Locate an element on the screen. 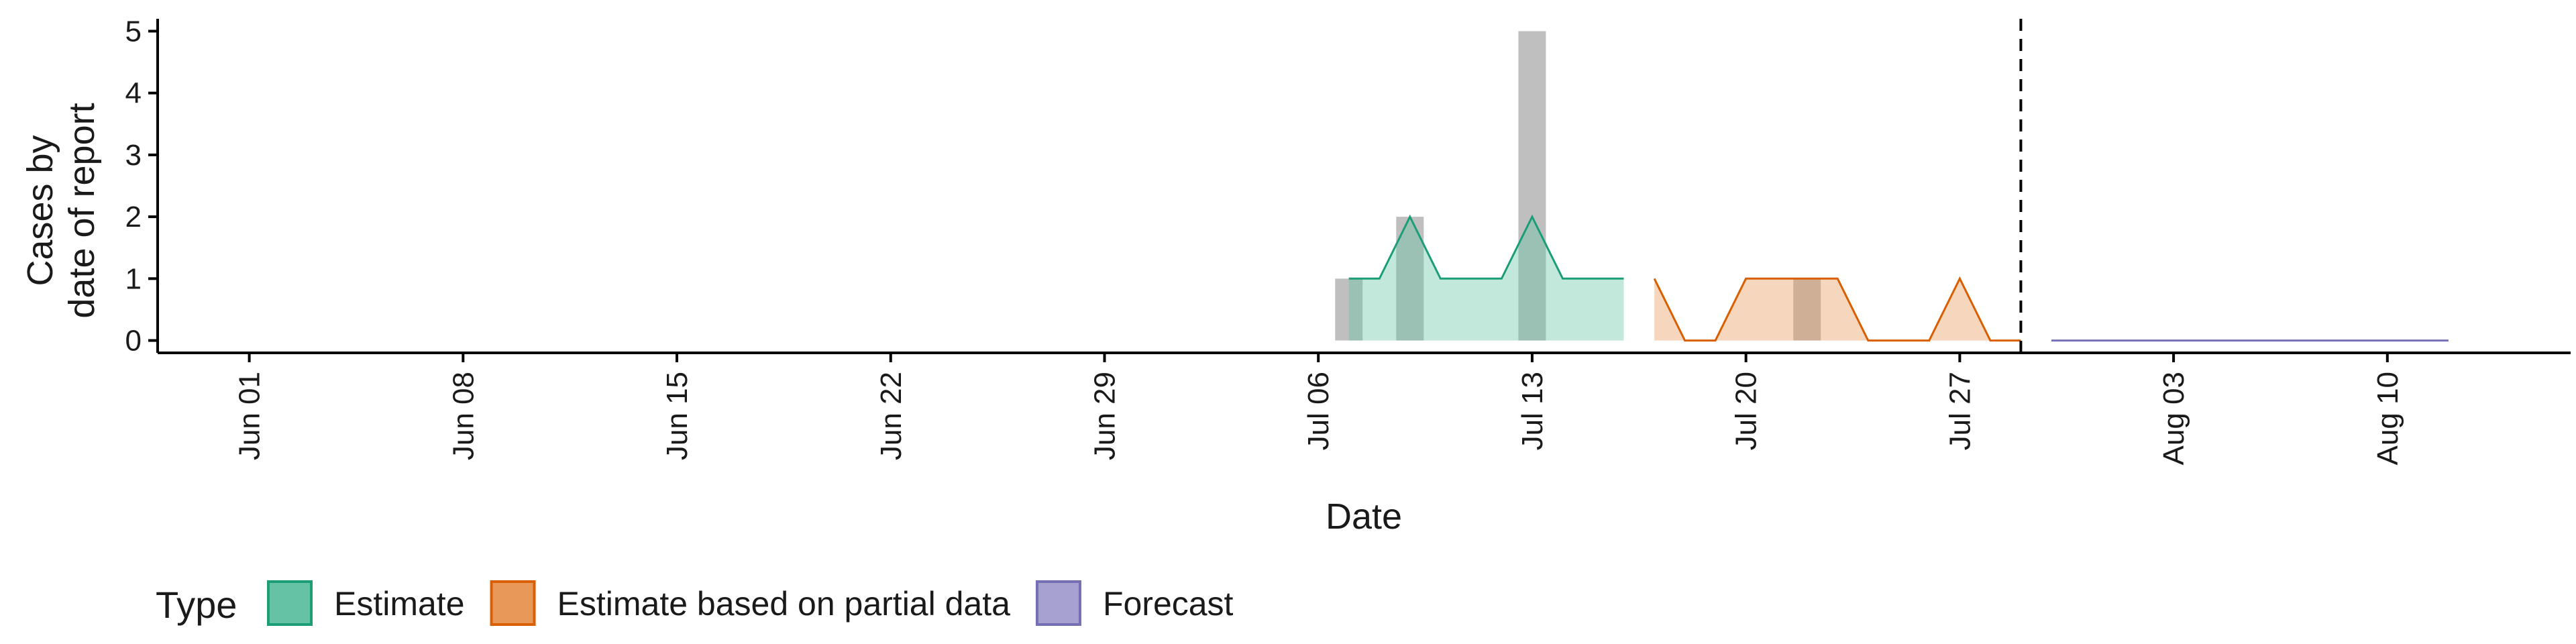 This screenshot has width=2576, height=644. estimate-based-on-partial-data-legend-swatch is located at coordinates (513, 603).